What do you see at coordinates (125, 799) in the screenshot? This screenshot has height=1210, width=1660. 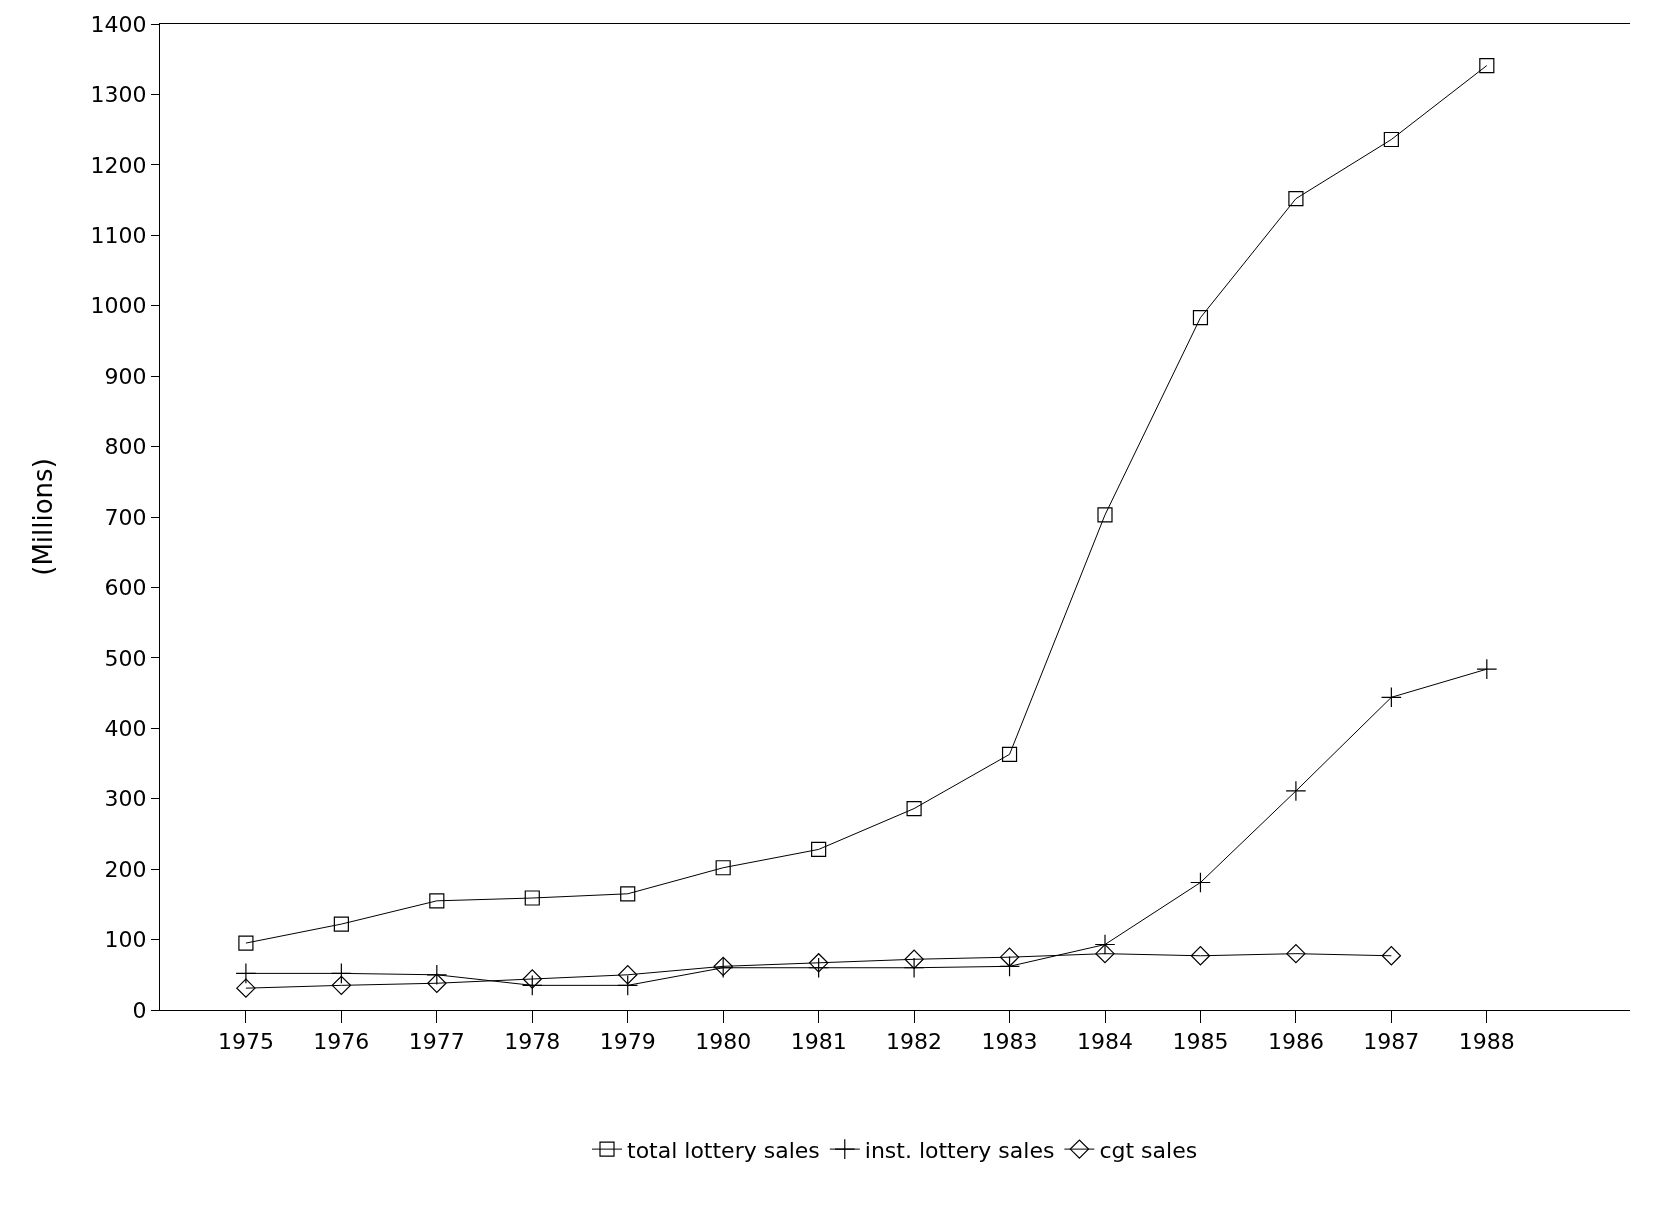 I see `y-tick-label: 300` at bounding box center [125, 799].